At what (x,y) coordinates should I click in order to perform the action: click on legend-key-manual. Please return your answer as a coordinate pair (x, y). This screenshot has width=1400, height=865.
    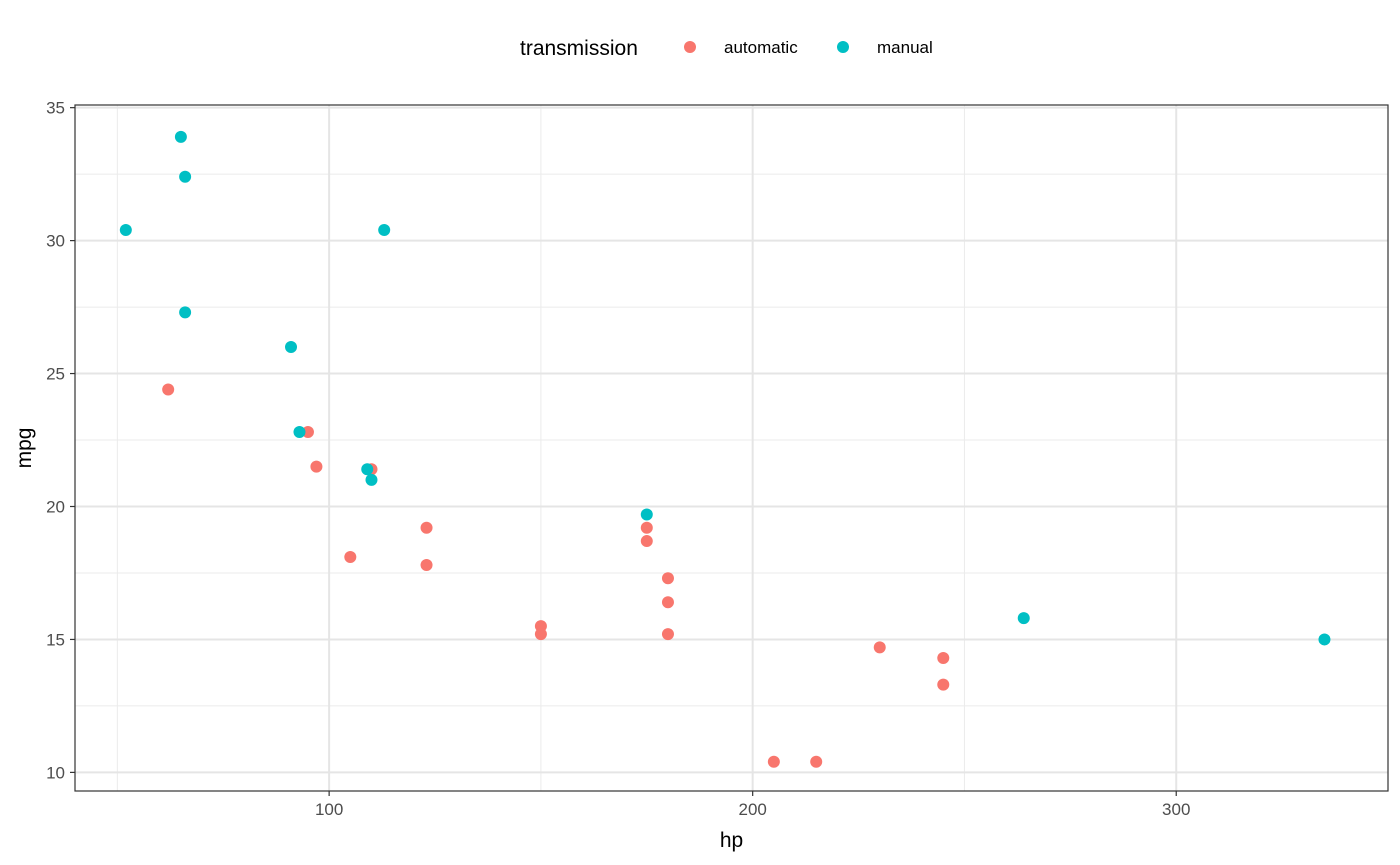
    Looking at the image, I should click on (843, 47).